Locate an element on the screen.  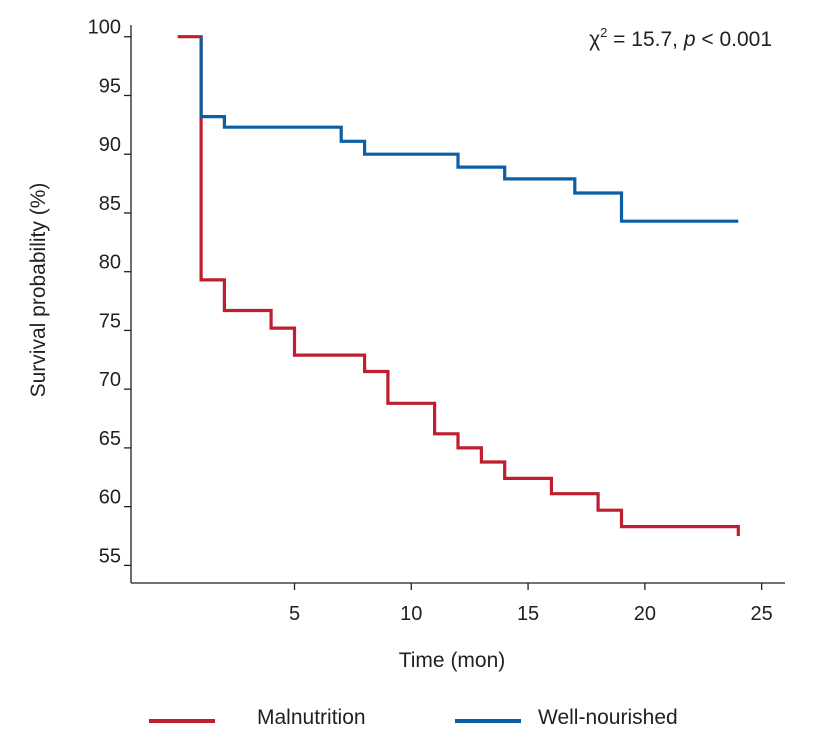
x-tick-label: 25 is located at coordinates (762, 614).